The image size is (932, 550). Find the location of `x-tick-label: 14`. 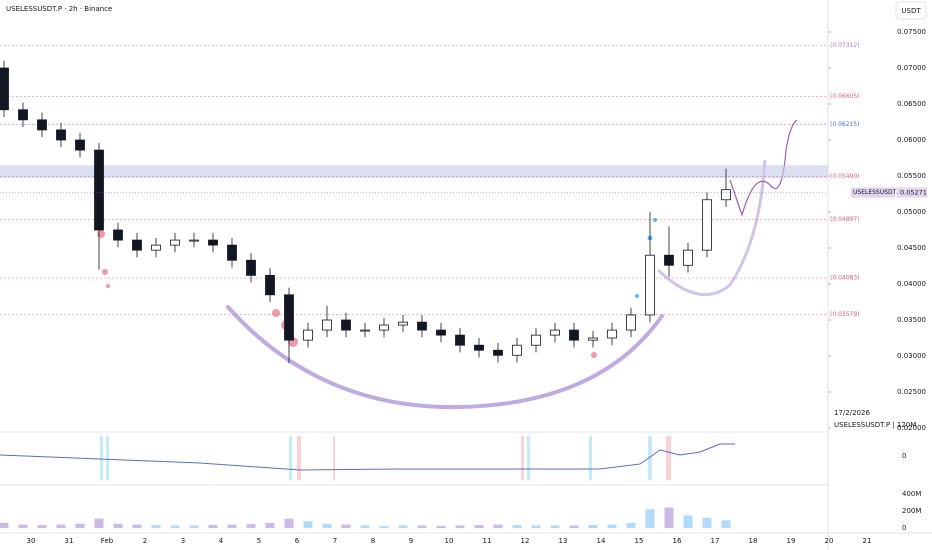

x-tick-label: 14 is located at coordinates (601, 541).